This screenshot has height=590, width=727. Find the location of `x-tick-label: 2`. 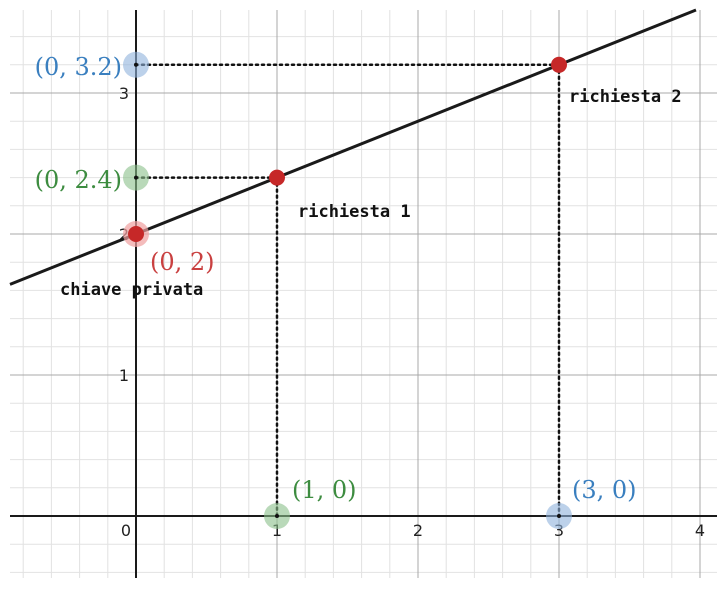

x-tick-label: 2 is located at coordinates (418, 530).